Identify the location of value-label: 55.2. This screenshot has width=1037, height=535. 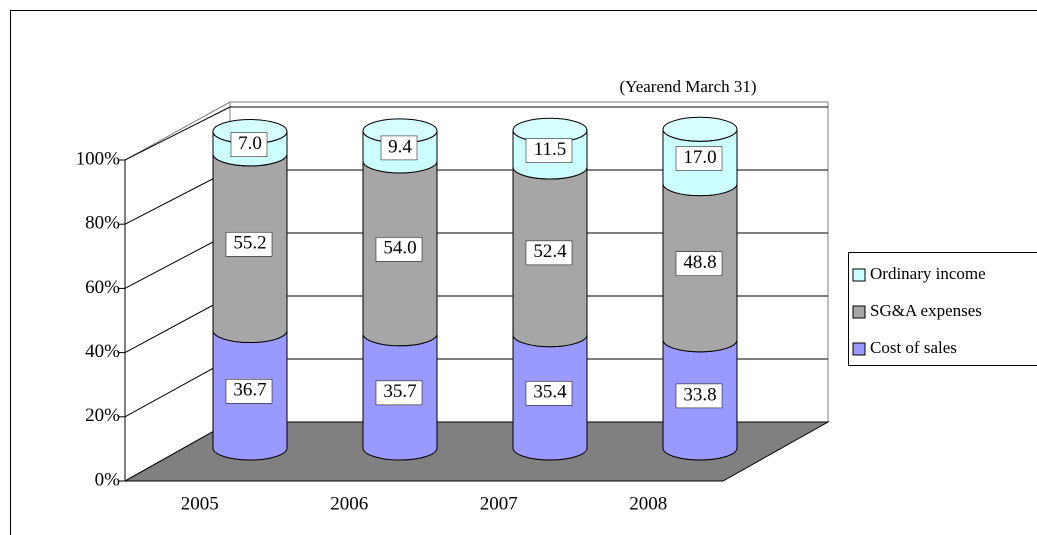
(249, 243).